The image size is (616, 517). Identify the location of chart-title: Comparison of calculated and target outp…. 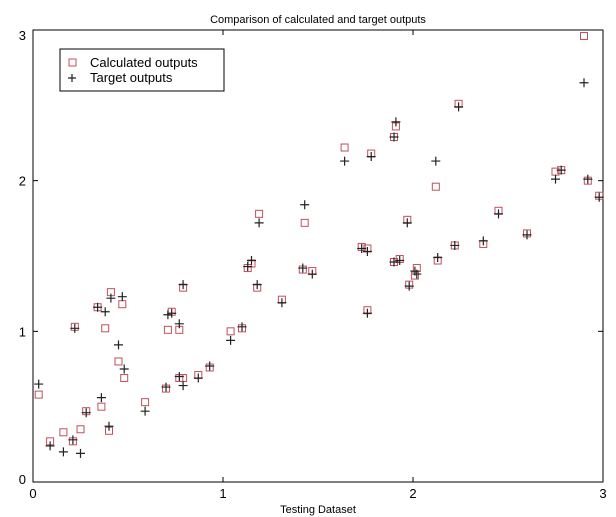
(318, 20).